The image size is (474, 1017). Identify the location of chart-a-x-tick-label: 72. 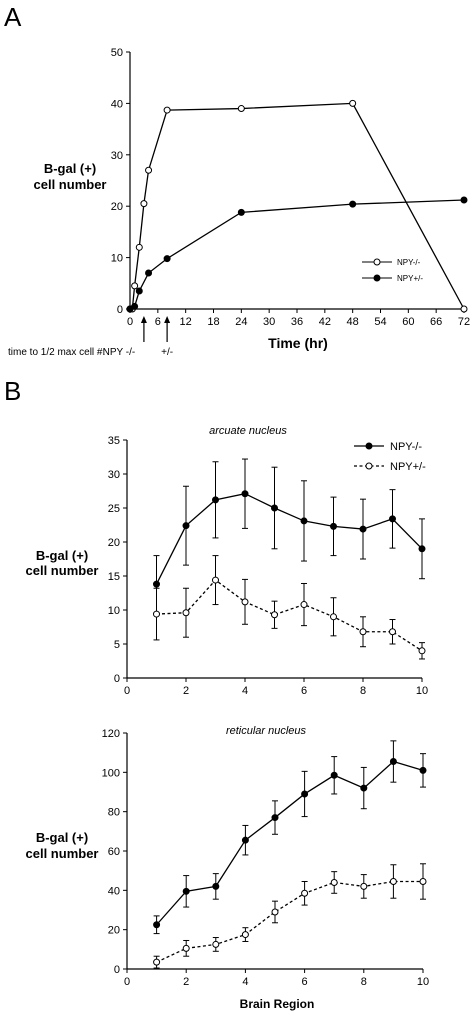
(464, 322).